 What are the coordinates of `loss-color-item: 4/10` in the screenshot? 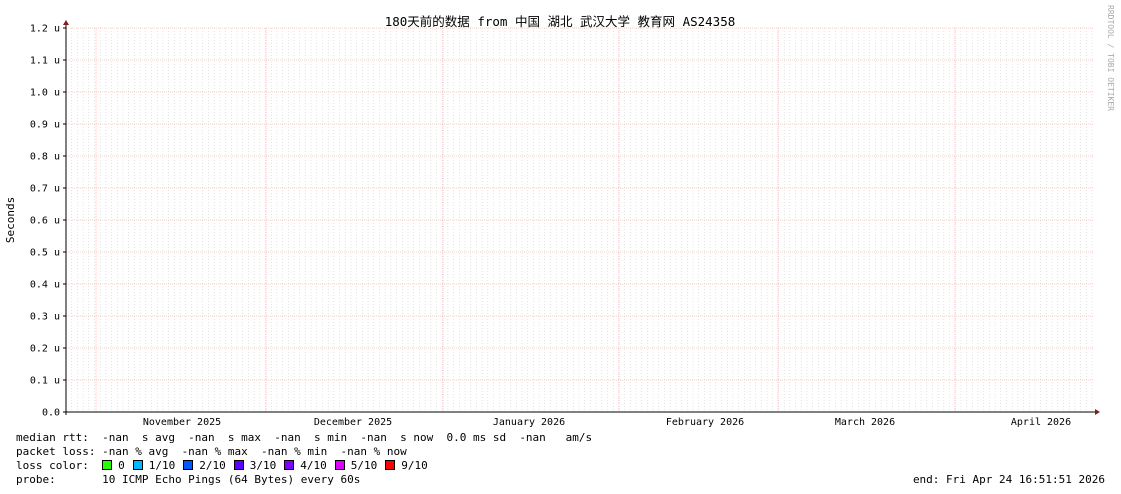 It's located at (305, 465).